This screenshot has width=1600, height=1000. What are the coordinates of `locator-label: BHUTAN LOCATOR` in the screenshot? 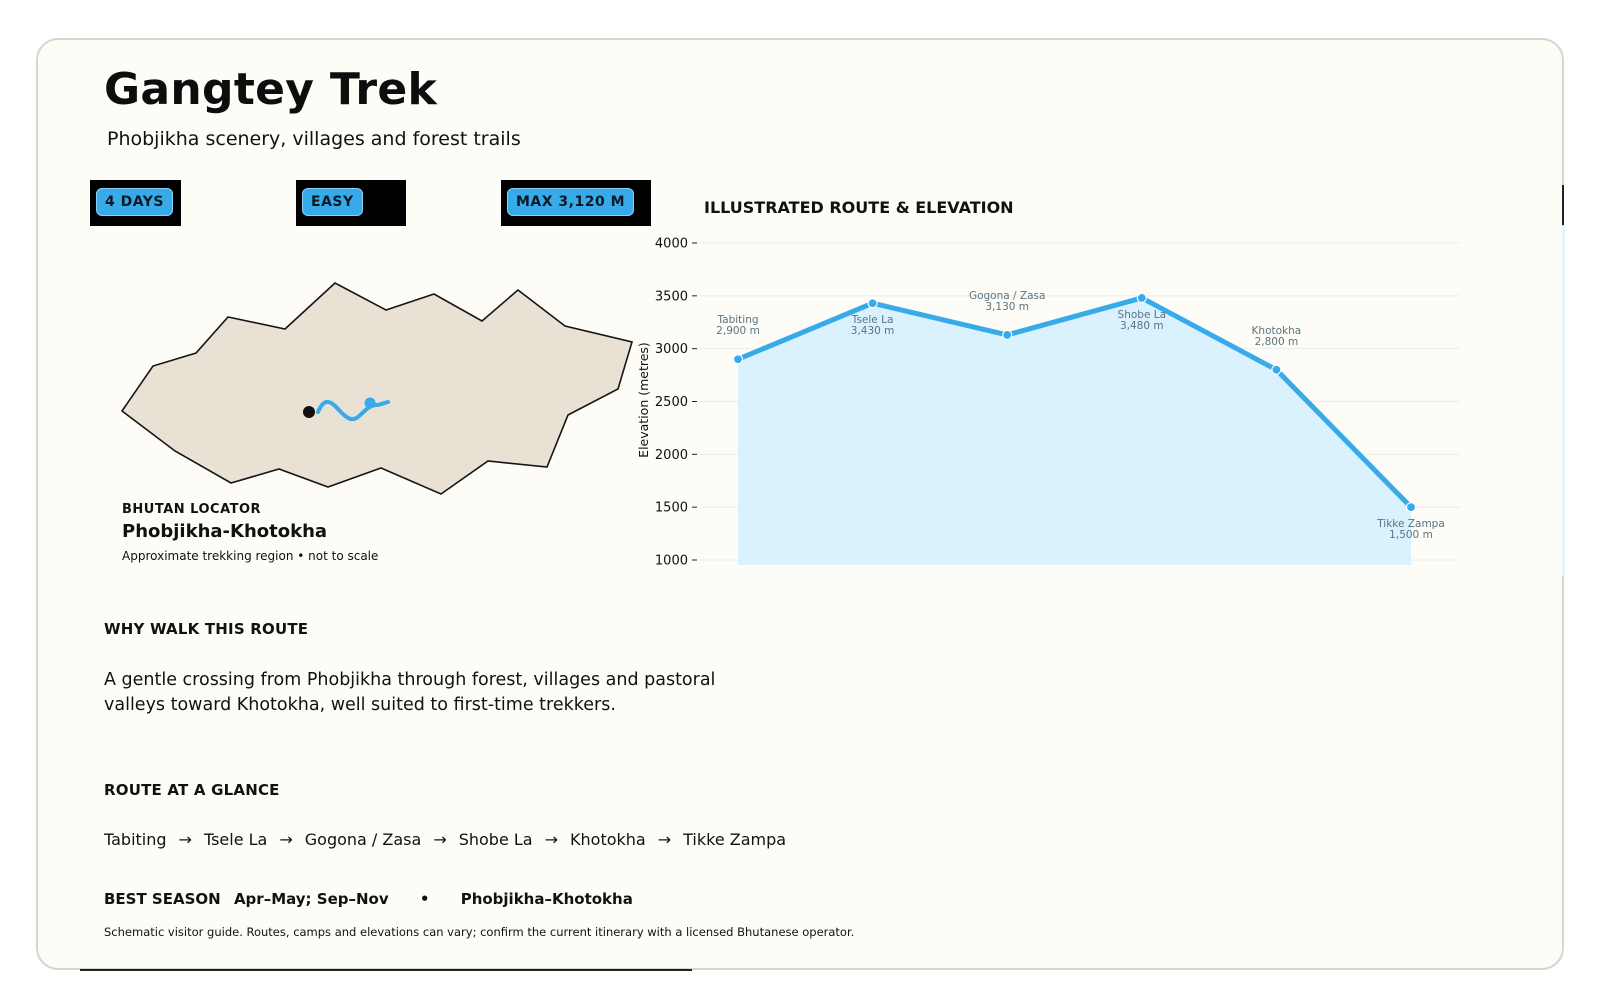 It's located at (192, 509).